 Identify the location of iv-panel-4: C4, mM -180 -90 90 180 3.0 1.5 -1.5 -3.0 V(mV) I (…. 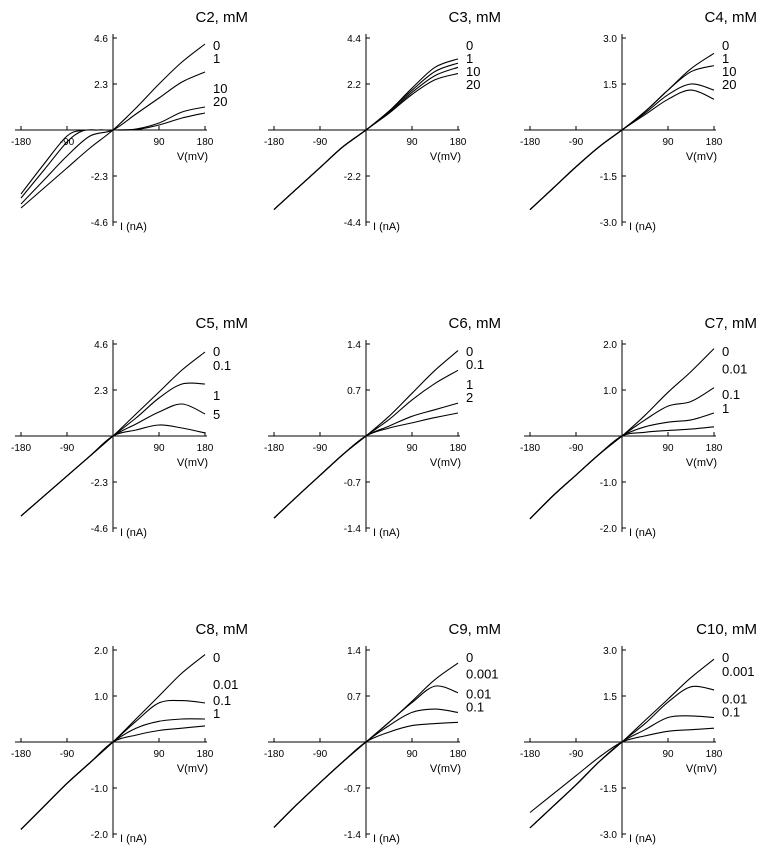
(638, 121).